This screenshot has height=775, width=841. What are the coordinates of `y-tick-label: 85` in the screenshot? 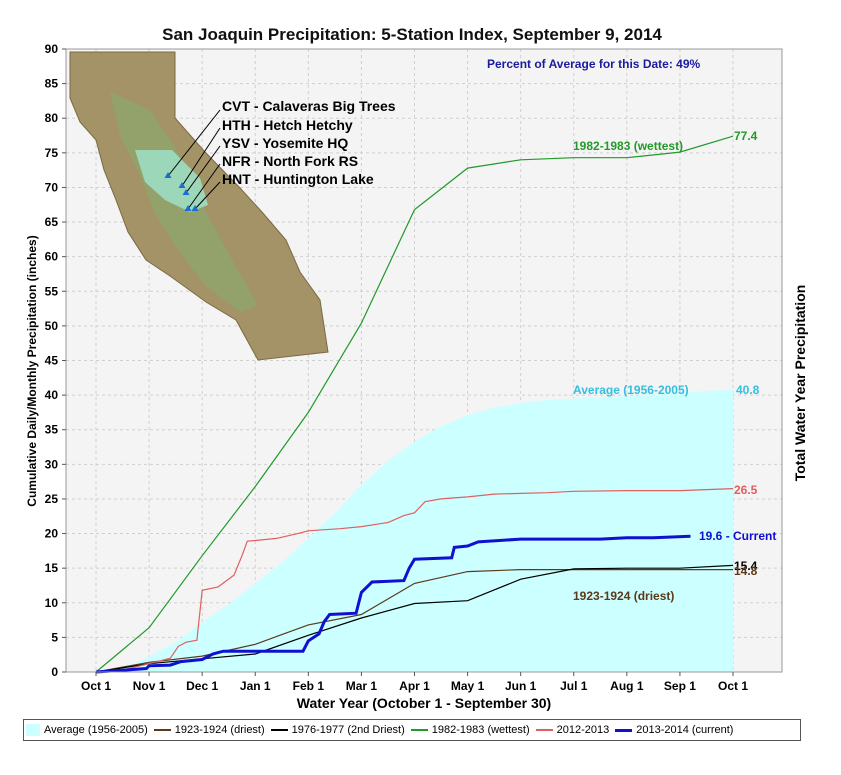 It's located at (52, 84).